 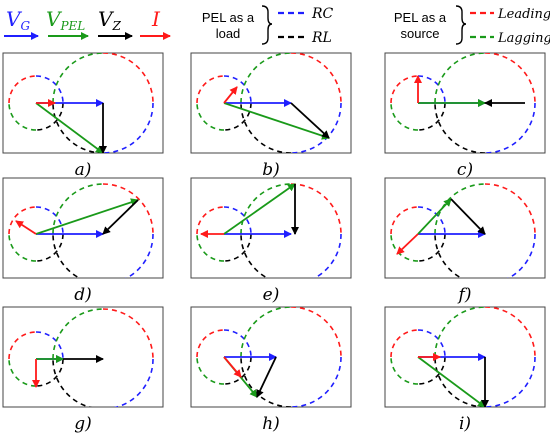 I want to click on panel-e-vpel-phasor, so click(x=259, y=209).